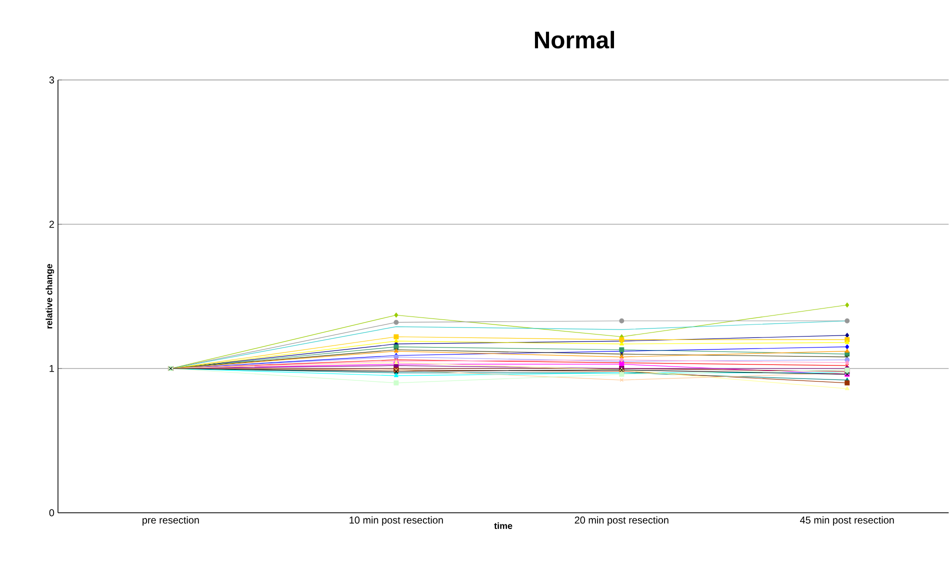 The width and height of the screenshot is (949, 561). I want to click on y-tick-label: 3, so click(51, 80).